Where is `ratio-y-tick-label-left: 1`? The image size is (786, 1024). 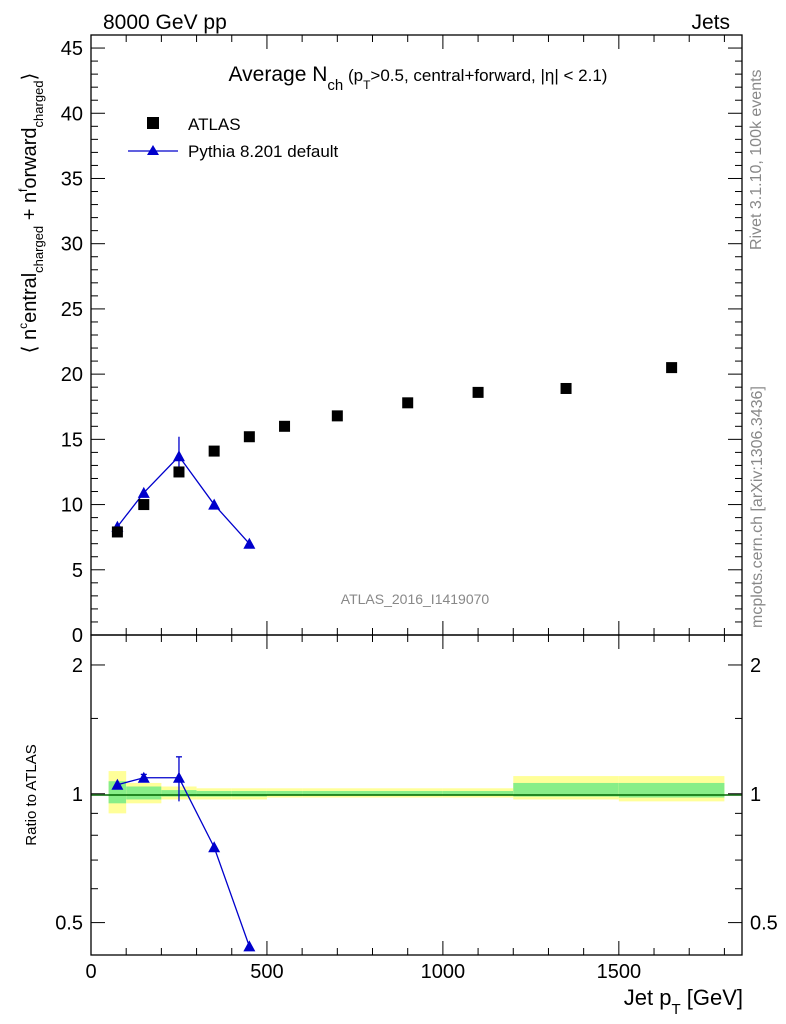
ratio-y-tick-label-left: 1 is located at coordinates (77, 795).